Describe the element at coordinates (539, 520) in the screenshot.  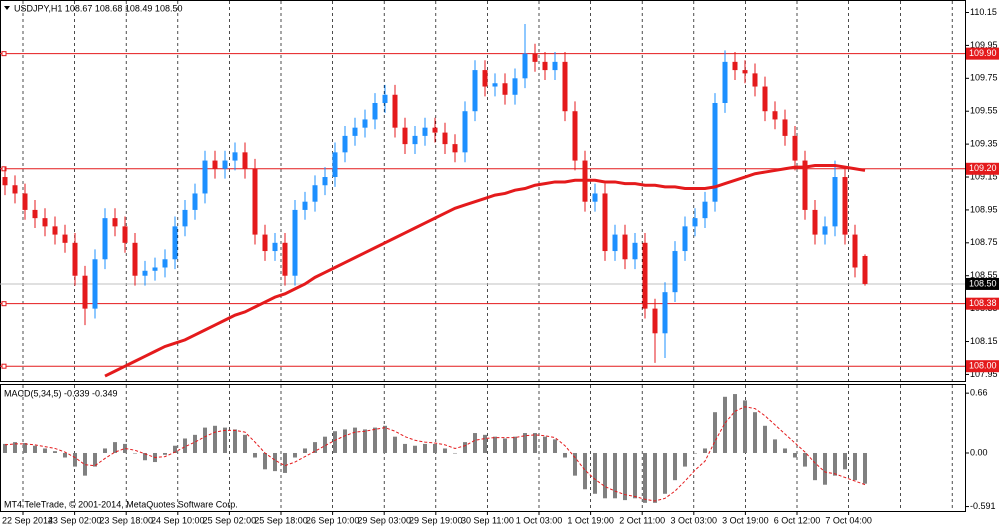
I see `x-tick-label: 1 Oct 03:00` at that location.